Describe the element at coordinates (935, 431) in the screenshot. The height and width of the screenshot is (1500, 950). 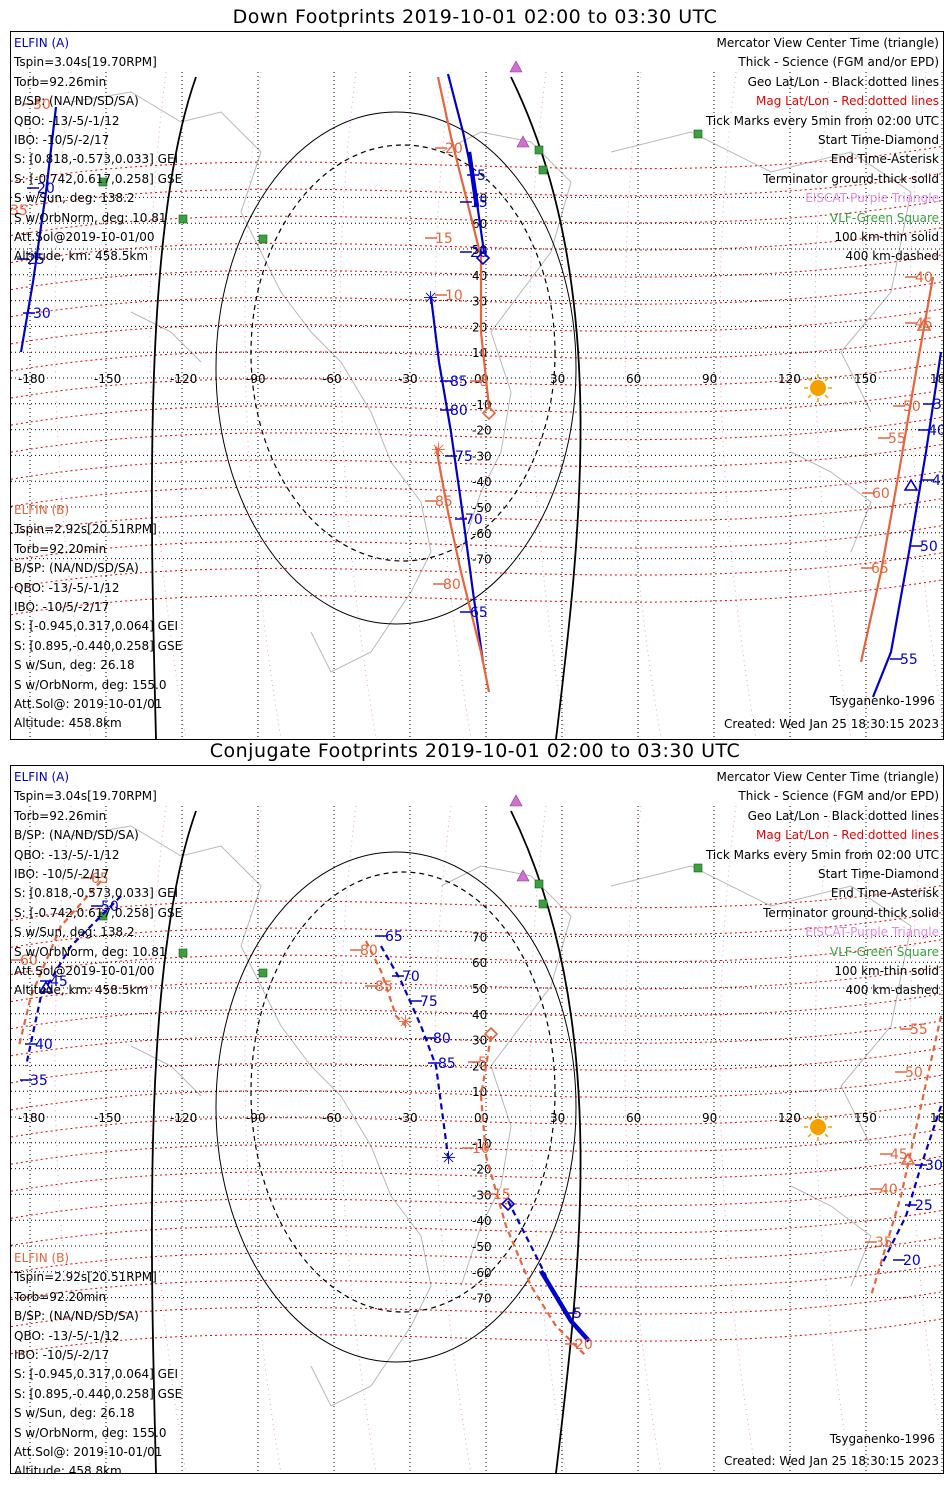
I see `track-tick-label: 40` at that location.